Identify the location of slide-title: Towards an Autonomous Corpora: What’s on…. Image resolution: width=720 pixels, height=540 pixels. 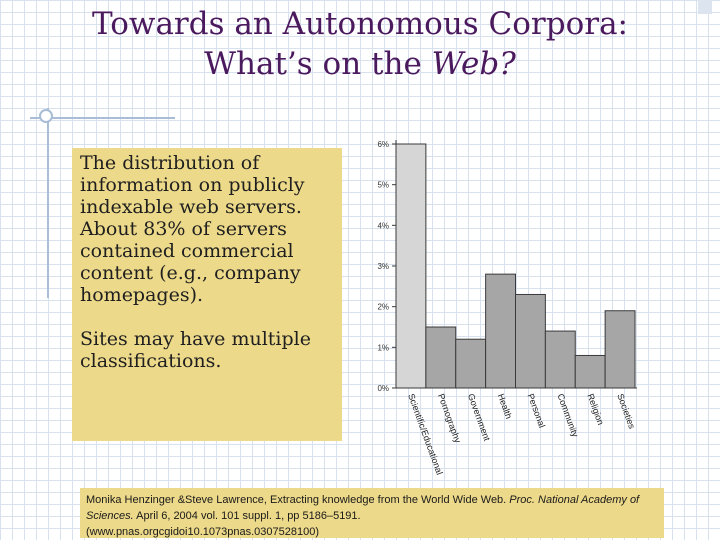
(360, 44).